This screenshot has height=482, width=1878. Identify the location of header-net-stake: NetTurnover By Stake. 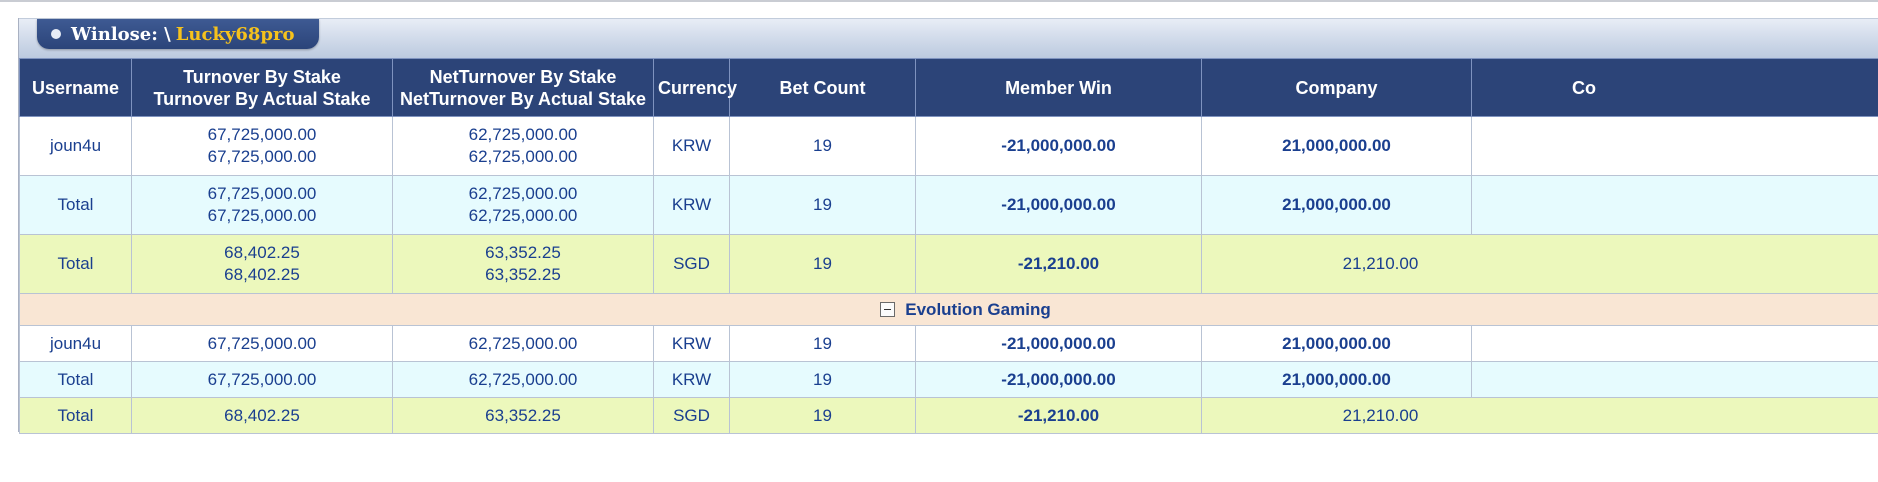
(523, 76).